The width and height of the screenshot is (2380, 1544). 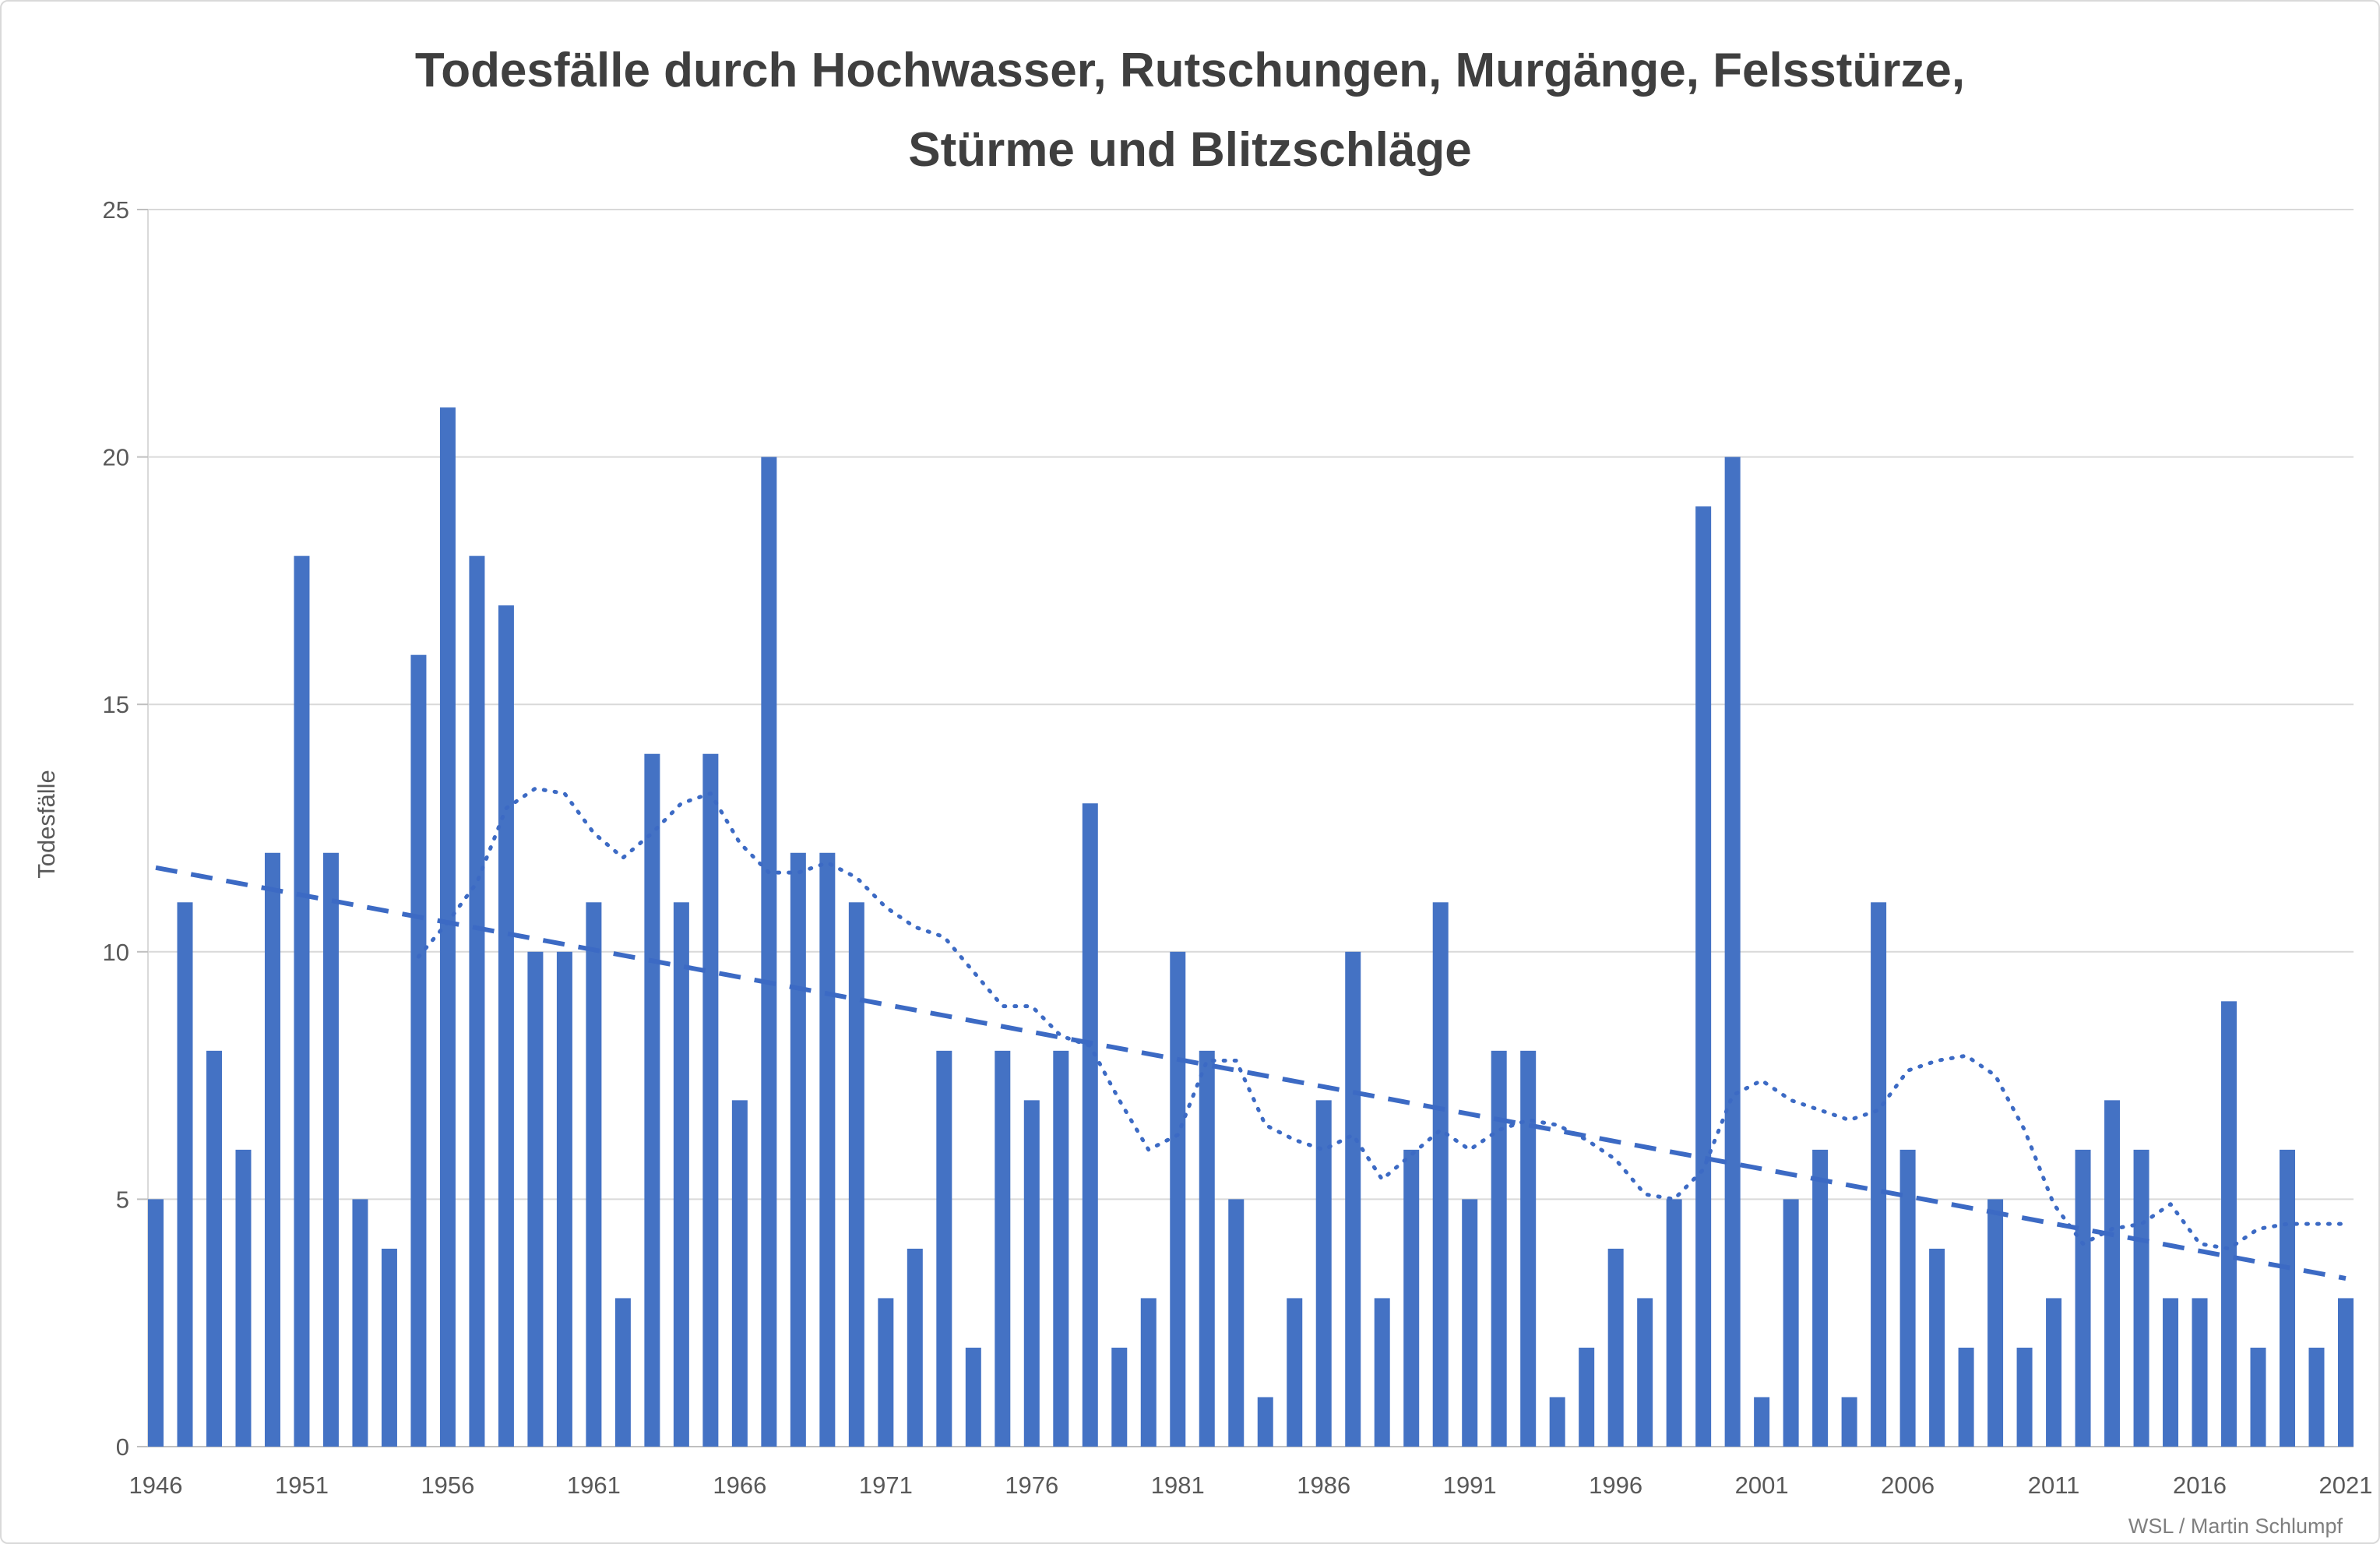 I want to click on bar-2014, so click(x=2141, y=1298).